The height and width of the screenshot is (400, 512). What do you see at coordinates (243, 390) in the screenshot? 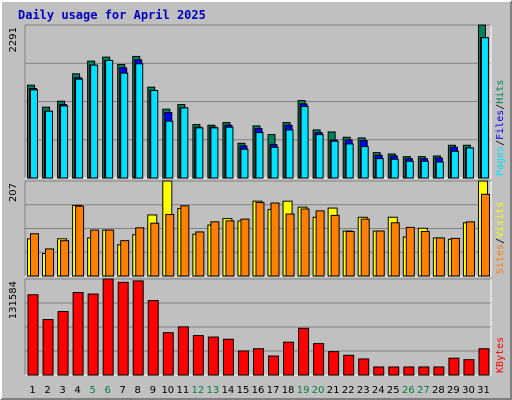
I see `x-tick-label: 15` at bounding box center [243, 390].